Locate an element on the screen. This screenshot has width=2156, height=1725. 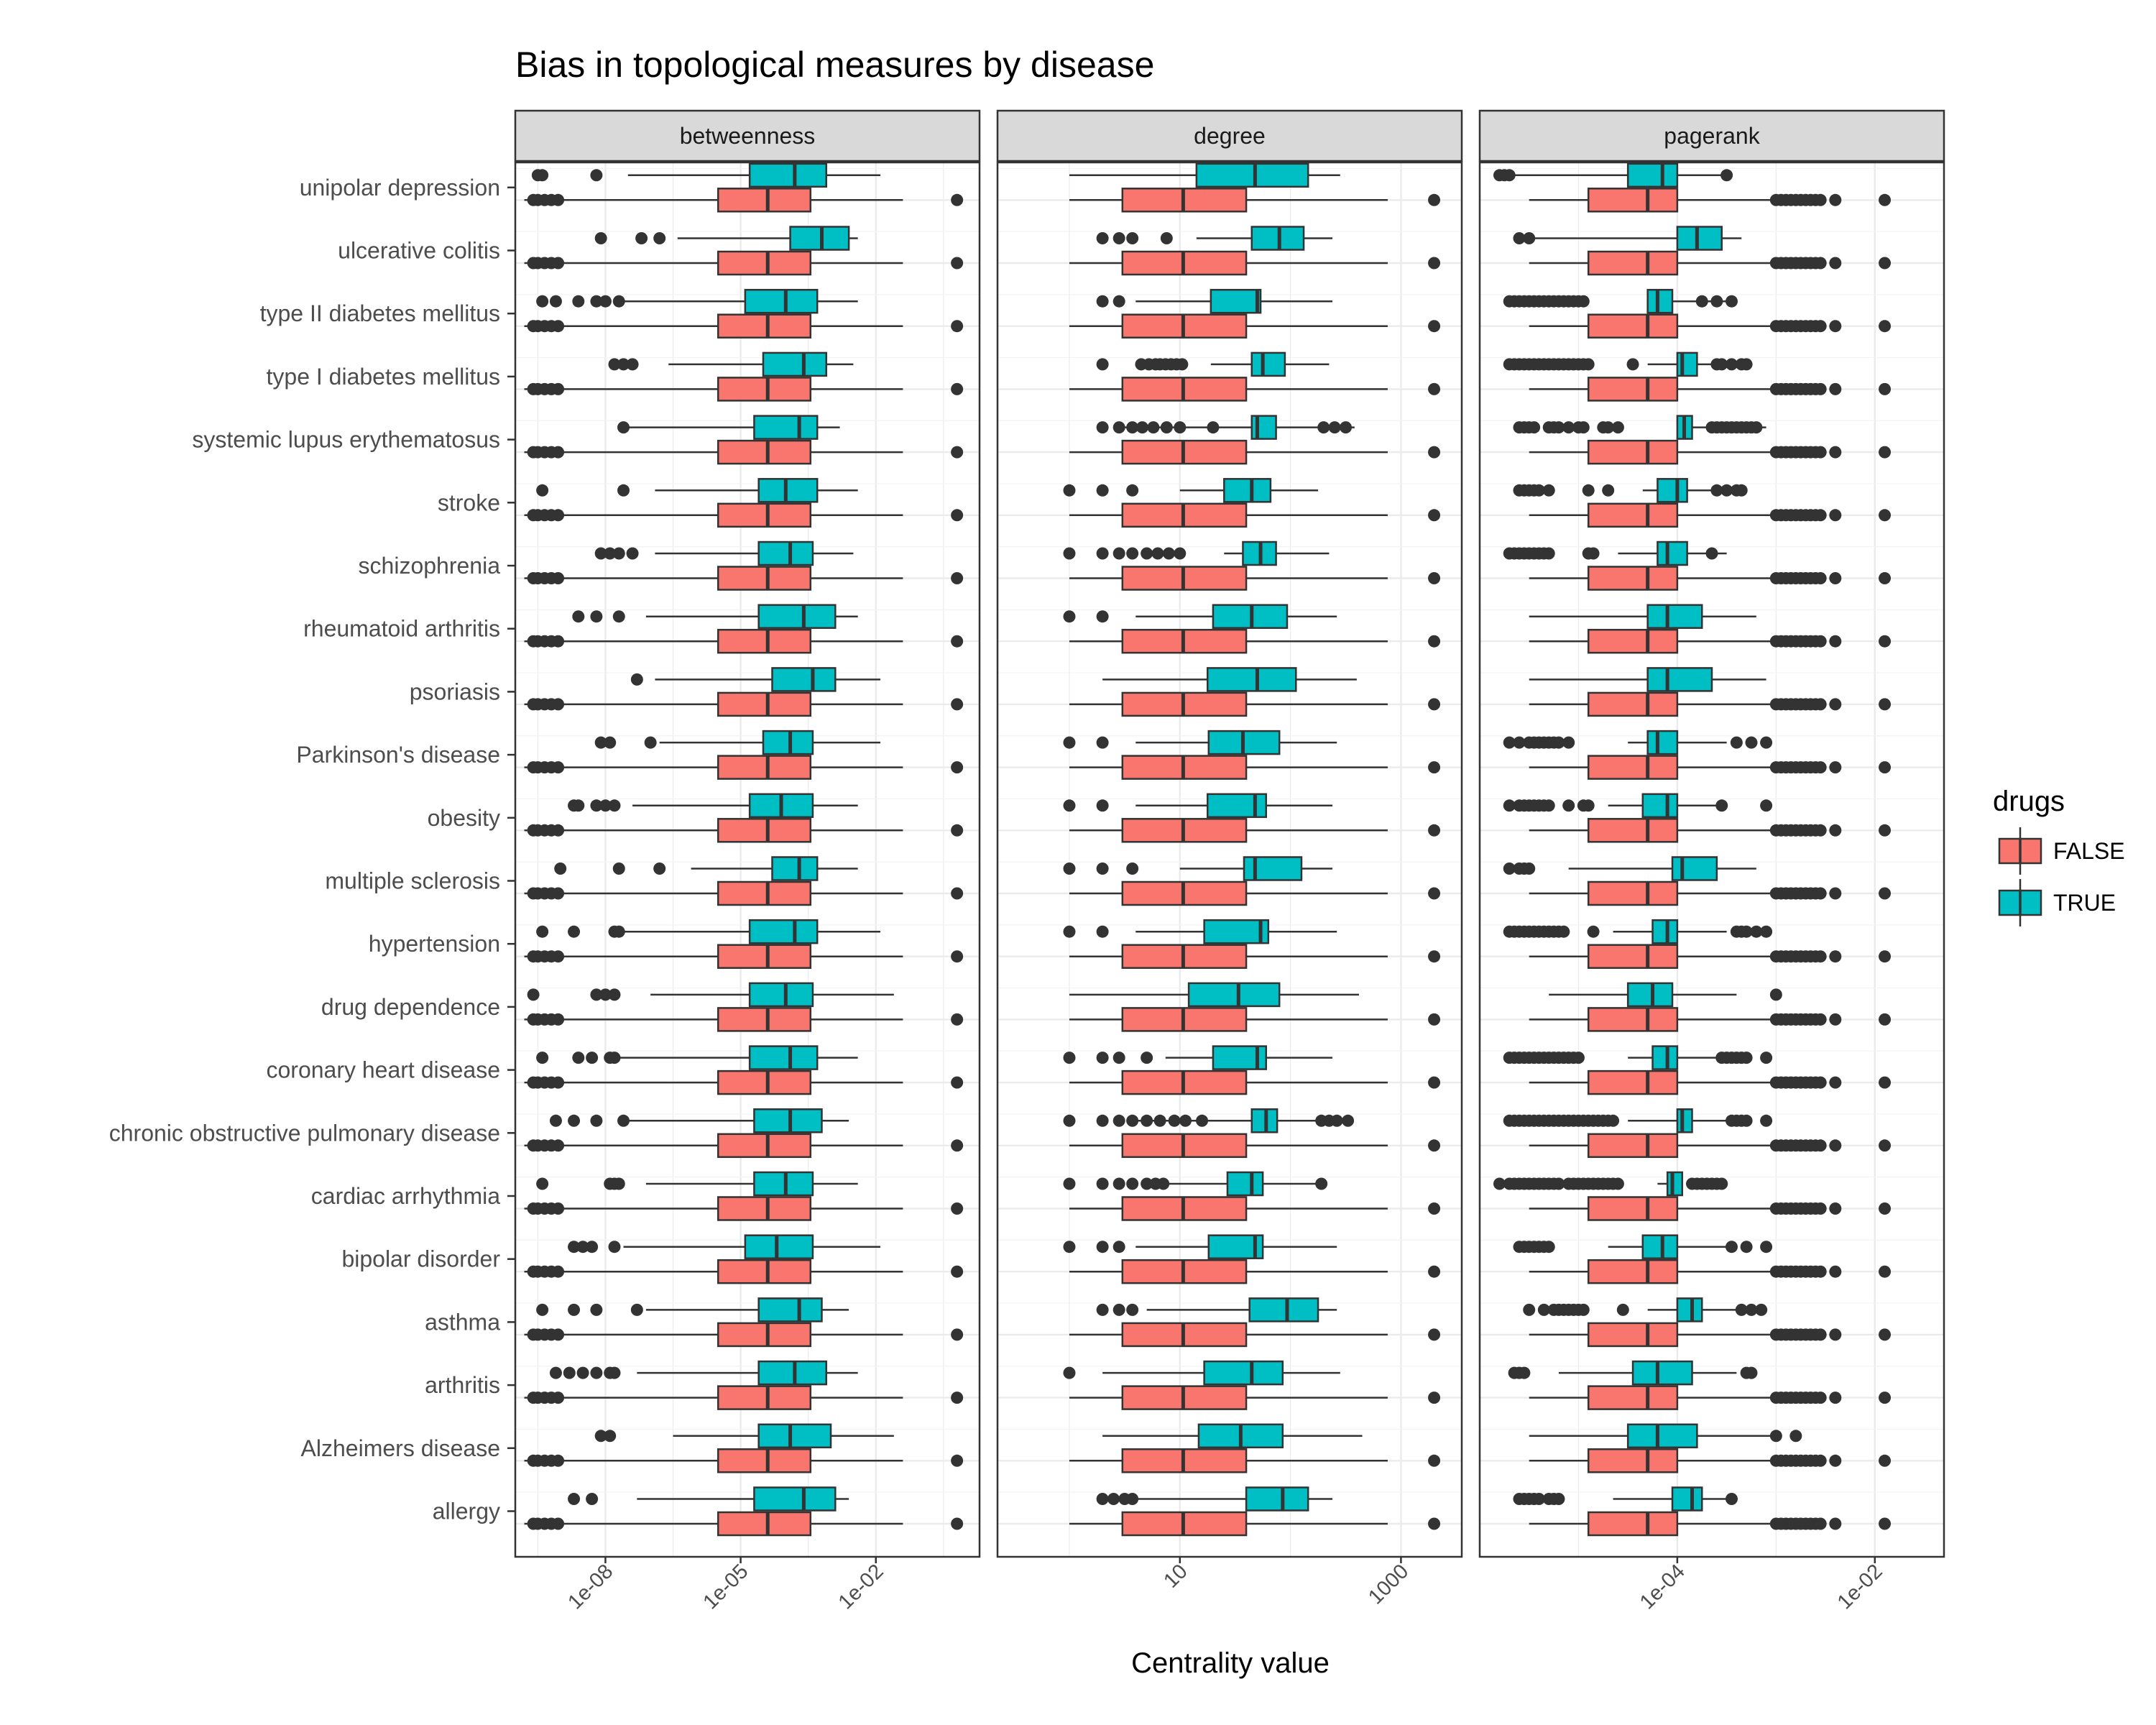
legend-title: drugs is located at coordinates (2029, 801).